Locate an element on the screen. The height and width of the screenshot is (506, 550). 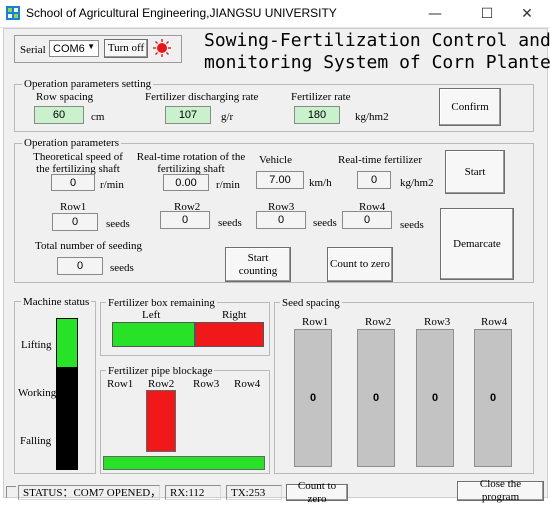
serial-panel is located at coordinates (98, 49).